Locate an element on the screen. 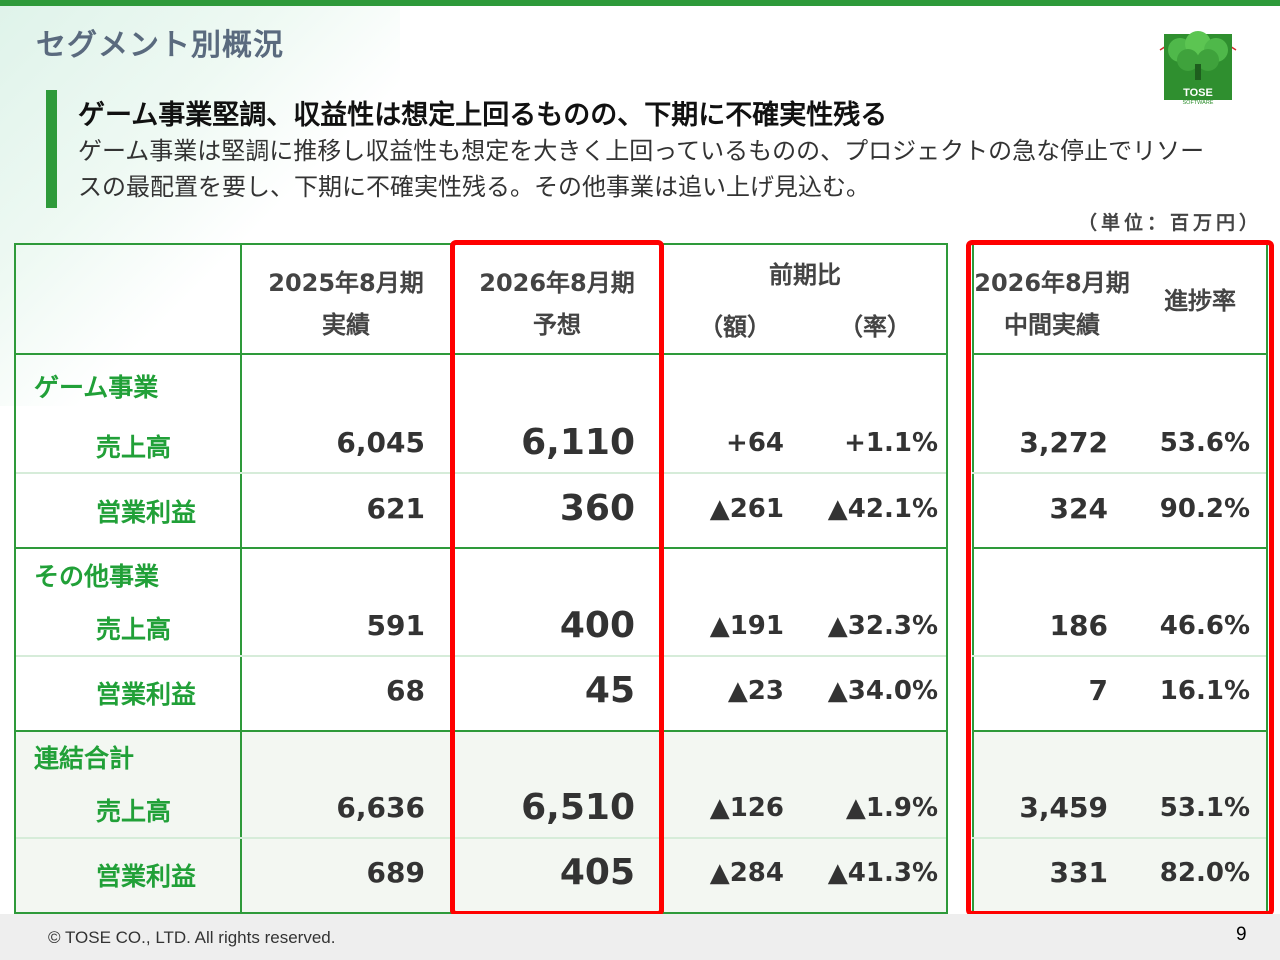 This screenshot has height=960, width=1280. unit-label: （単位：百万円） is located at coordinates (1169, 223).